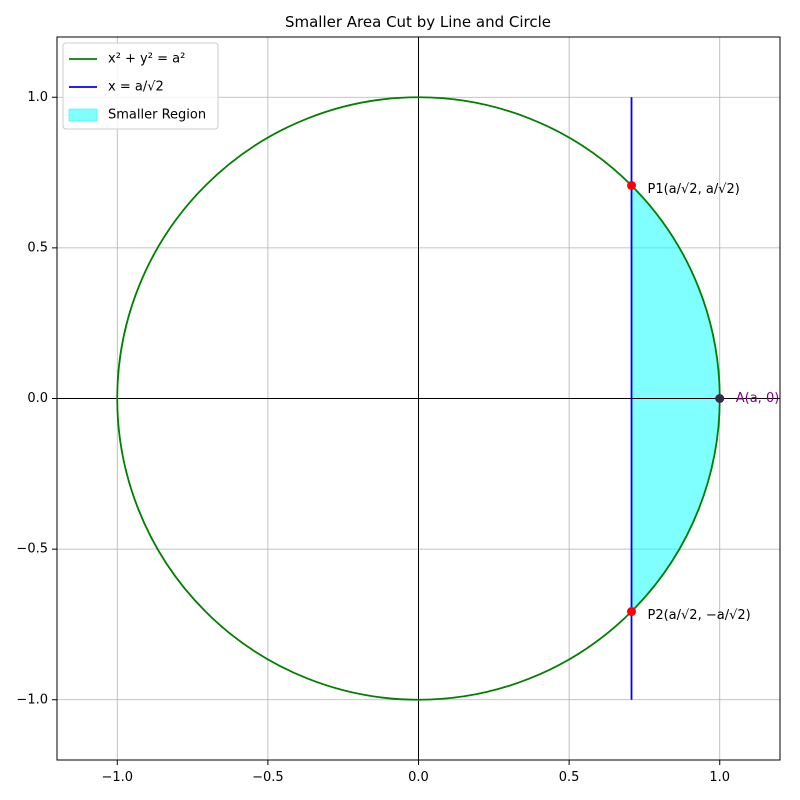  I want to click on y-tick-label-0: −1.0, so click(32, 699).